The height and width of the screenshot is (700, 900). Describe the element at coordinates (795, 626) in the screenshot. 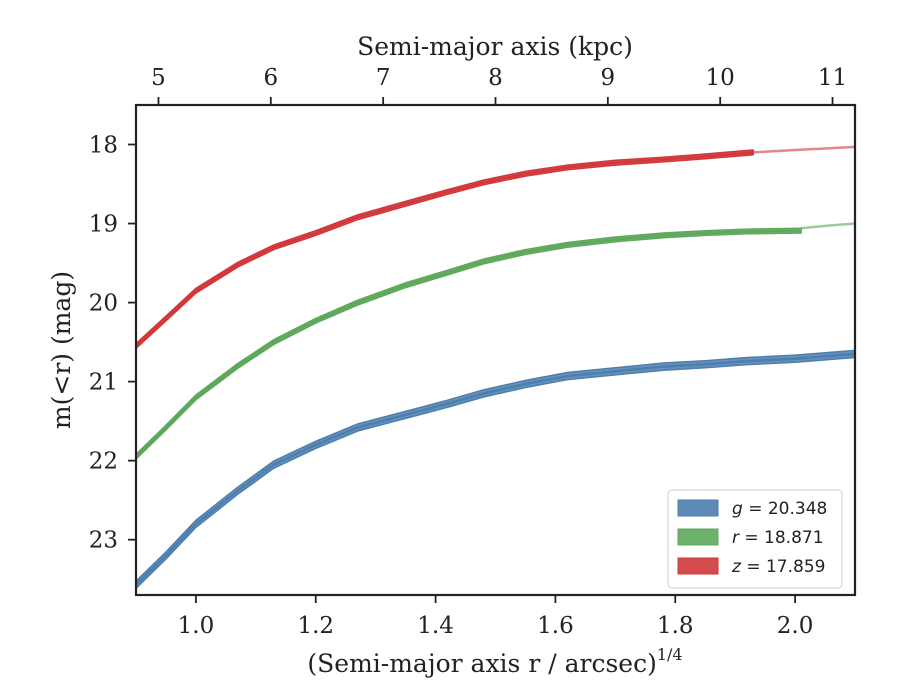

I see `x-tick-label-2-0: 2.0` at that location.